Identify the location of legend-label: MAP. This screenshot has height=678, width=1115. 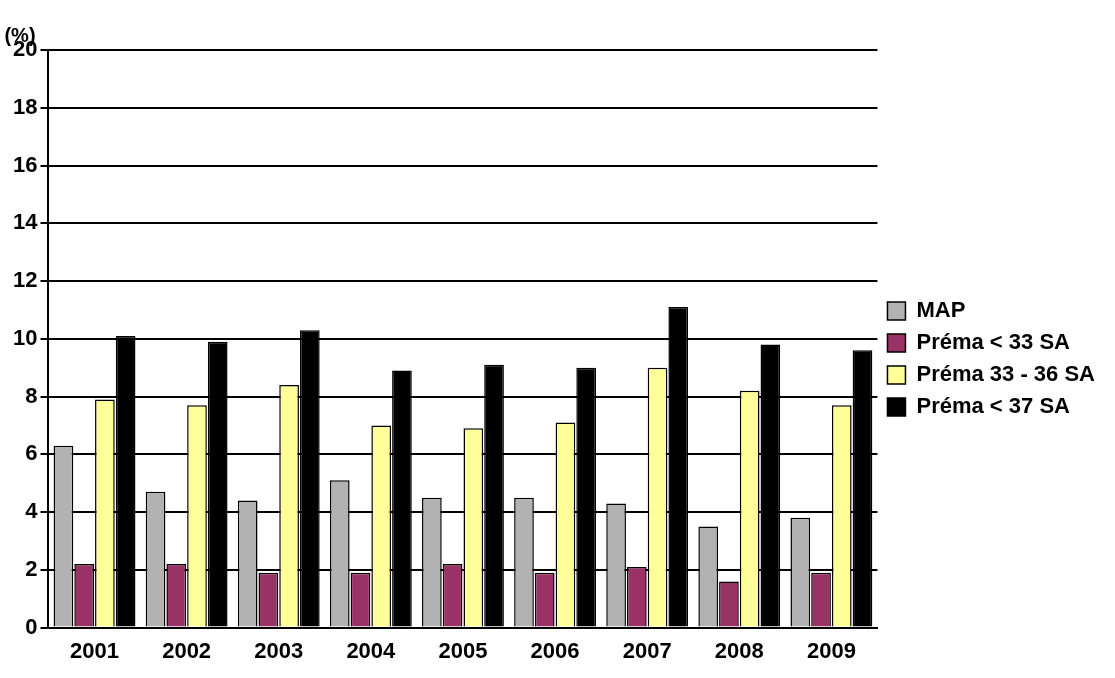
(941, 310).